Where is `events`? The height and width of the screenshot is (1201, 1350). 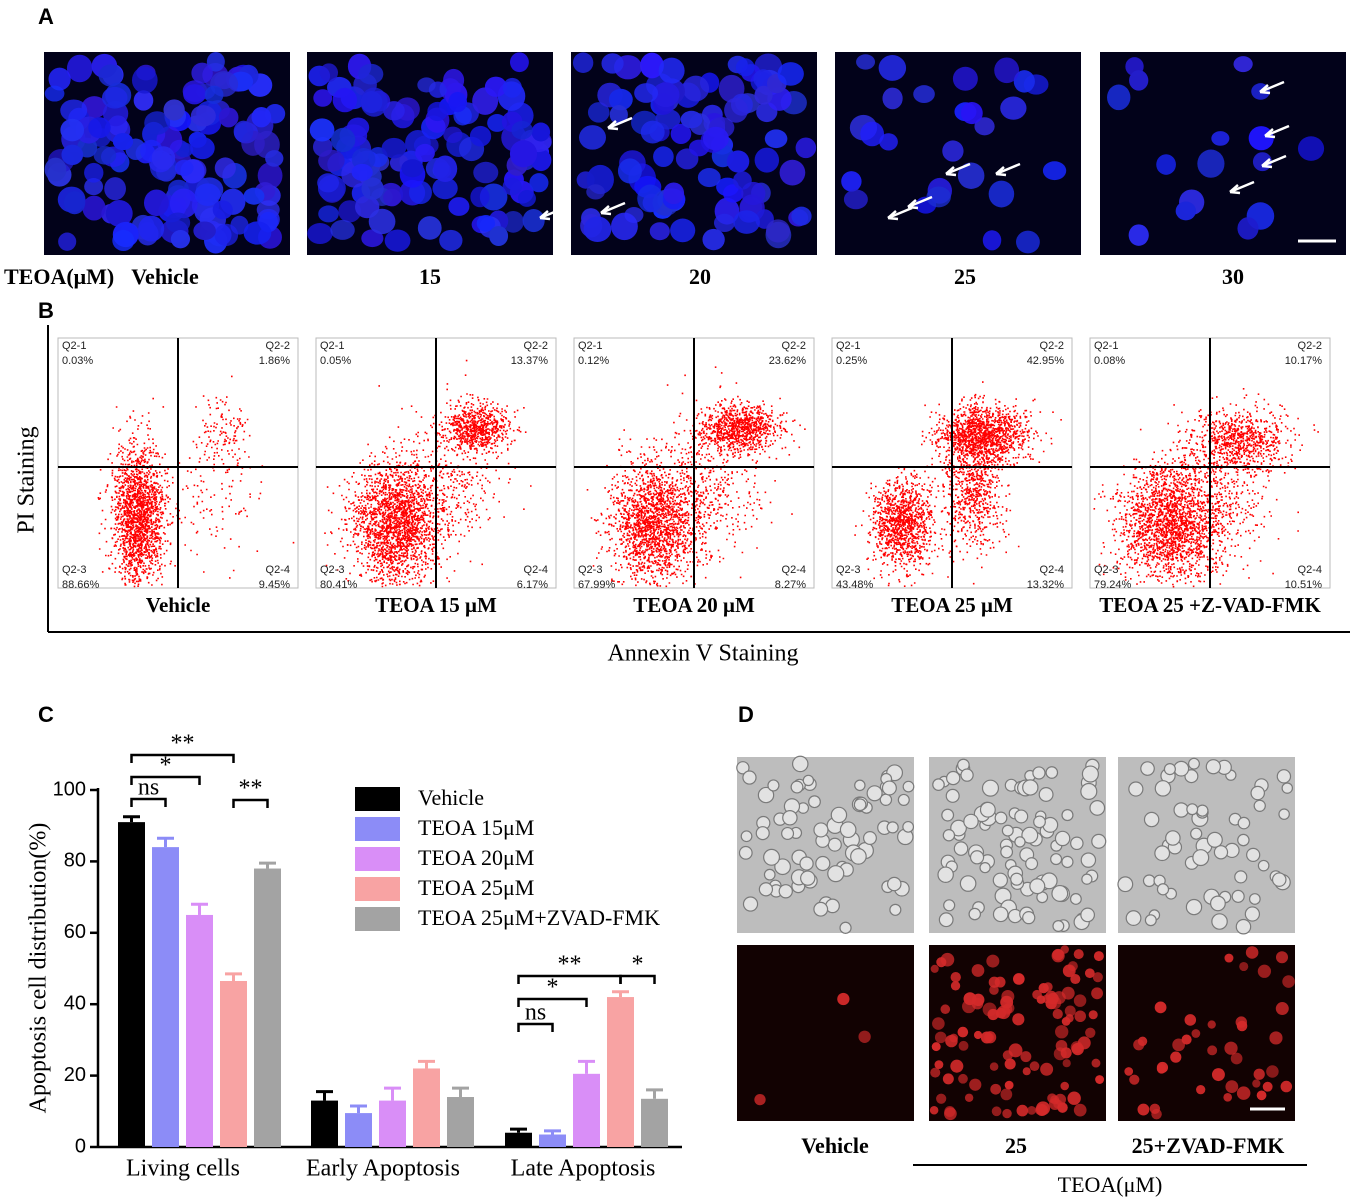 events is located at coordinates (428, 473).